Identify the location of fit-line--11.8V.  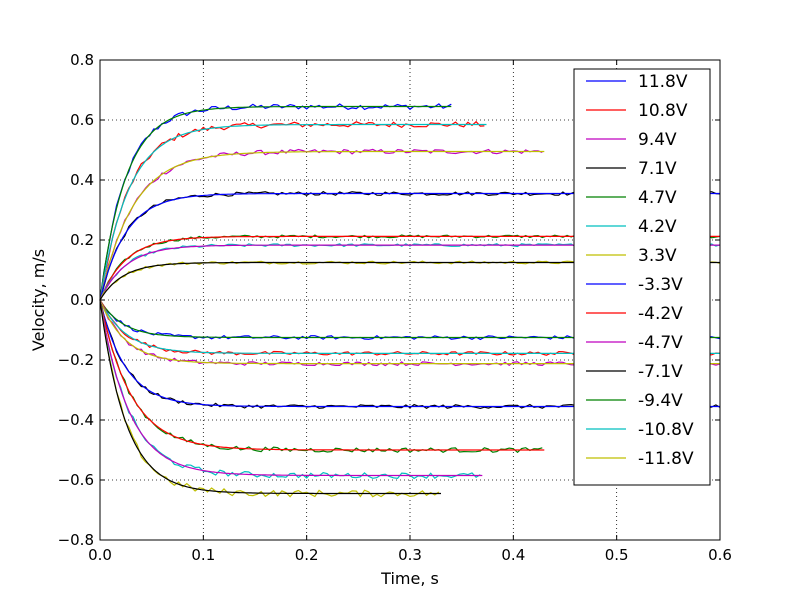
(270, 397).